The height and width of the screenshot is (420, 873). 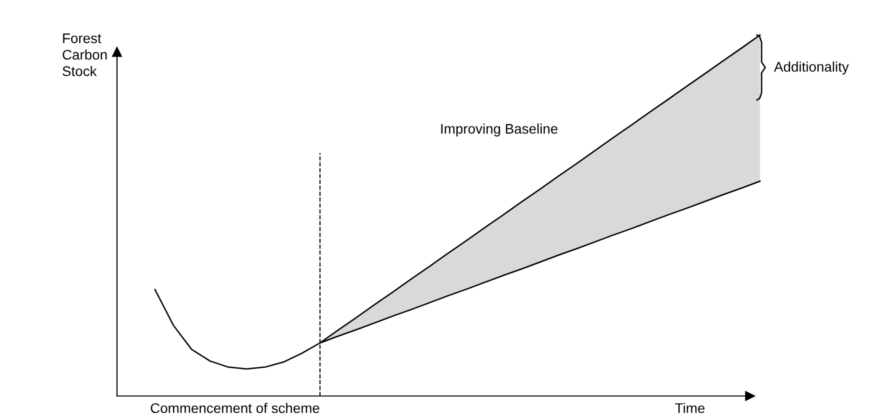 What do you see at coordinates (499, 130) in the screenshot?
I see `annotation: Improving Baseline` at bounding box center [499, 130].